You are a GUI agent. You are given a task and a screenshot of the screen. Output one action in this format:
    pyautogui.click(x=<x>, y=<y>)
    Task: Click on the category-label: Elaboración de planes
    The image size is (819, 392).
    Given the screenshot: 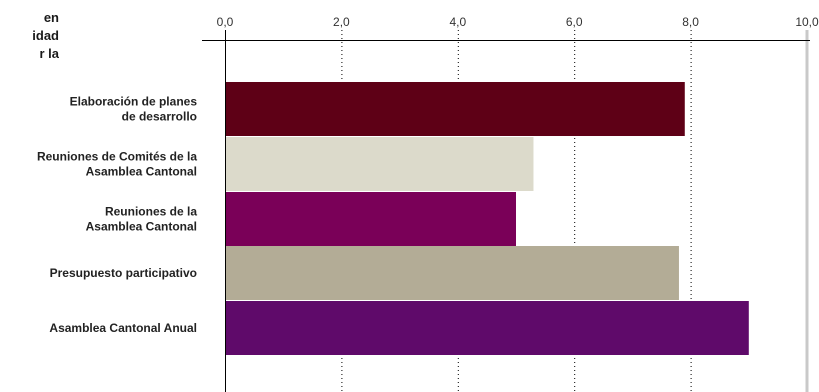 What is the action you would take?
    pyautogui.click(x=134, y=102)
    